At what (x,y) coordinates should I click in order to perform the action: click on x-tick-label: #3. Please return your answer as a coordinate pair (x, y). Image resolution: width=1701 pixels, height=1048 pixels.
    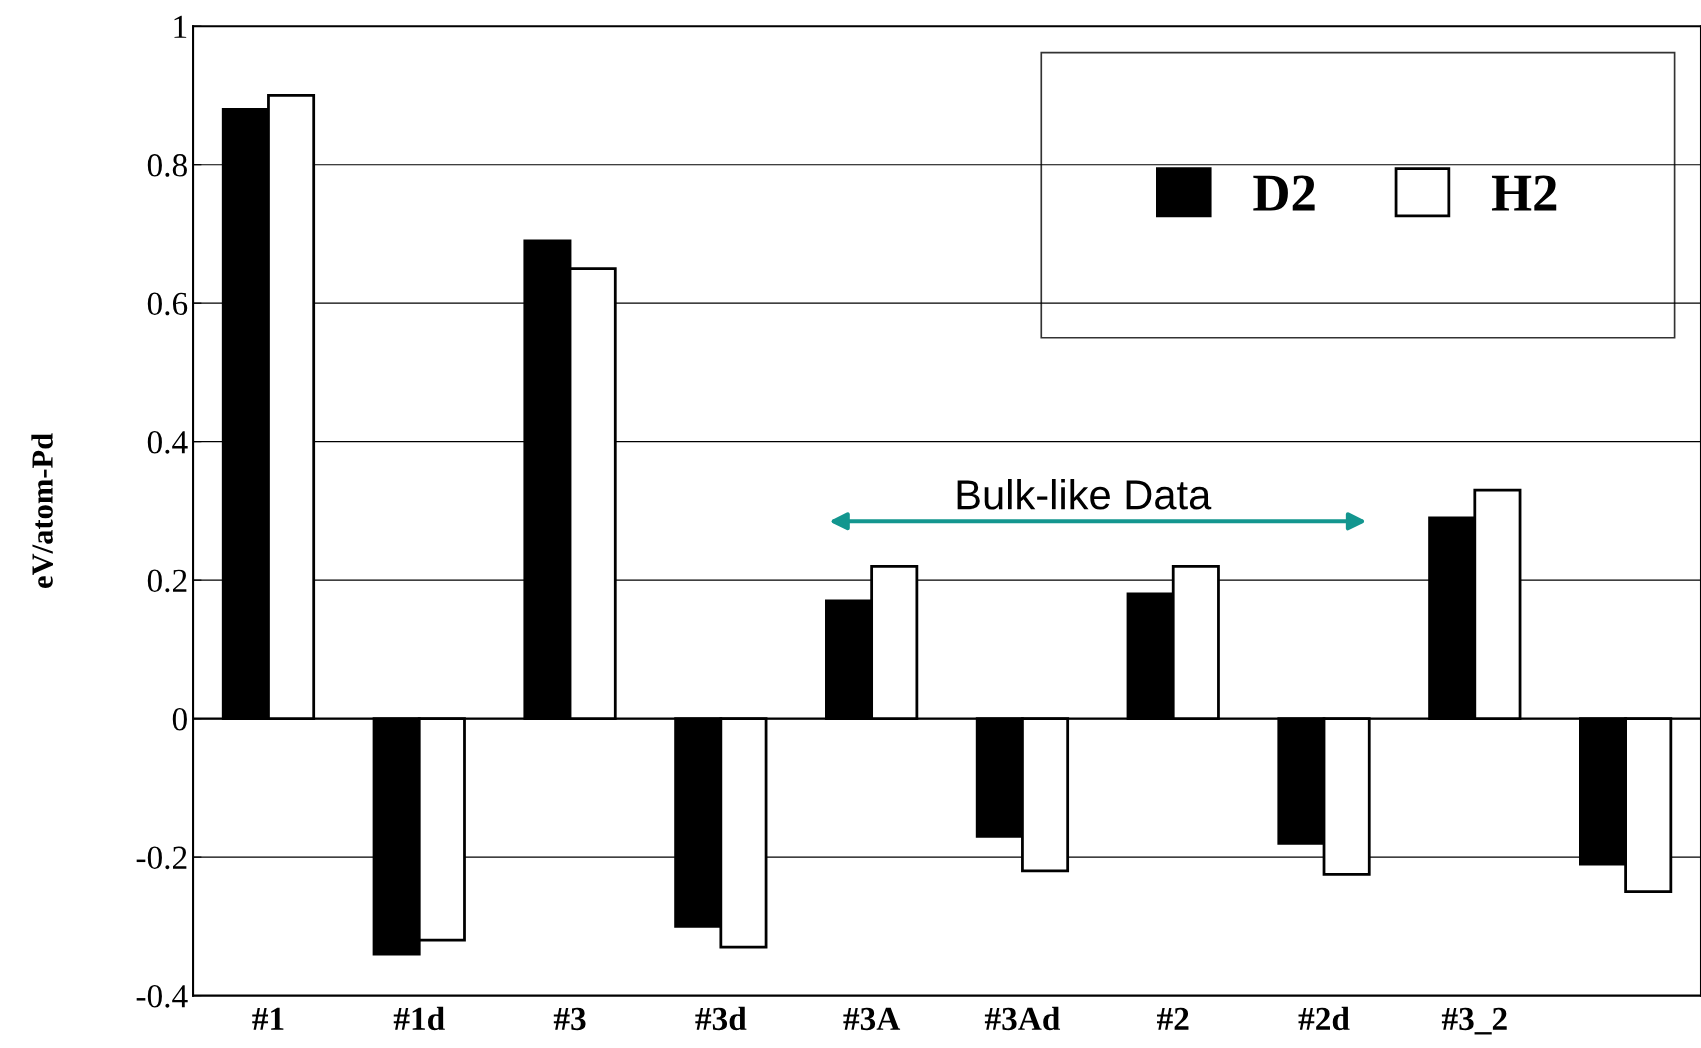
    Looking at the image, I should click on (569, 1019).